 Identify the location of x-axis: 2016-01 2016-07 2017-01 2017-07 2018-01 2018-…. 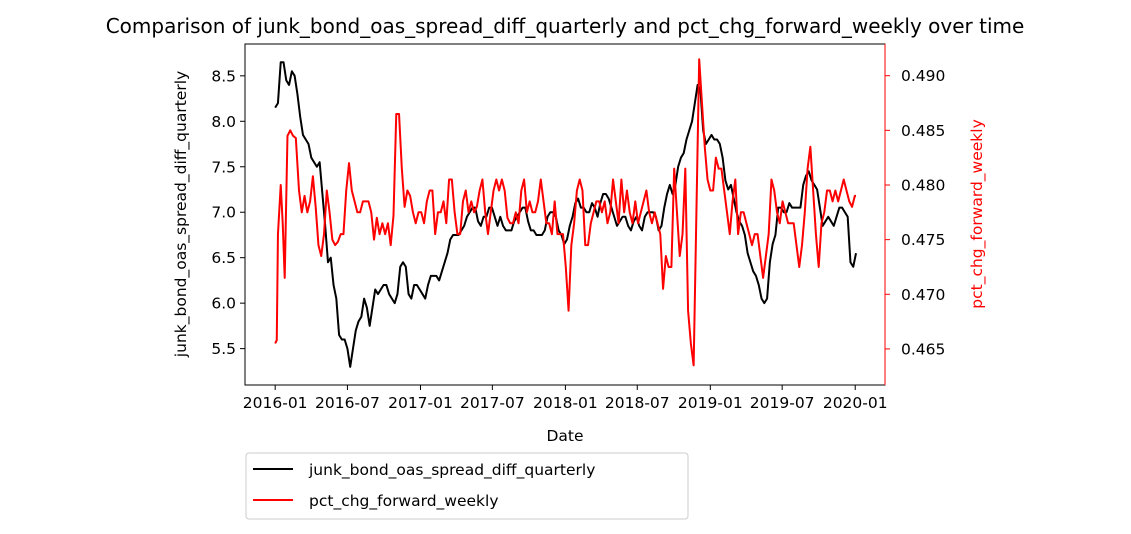
(565, 398).